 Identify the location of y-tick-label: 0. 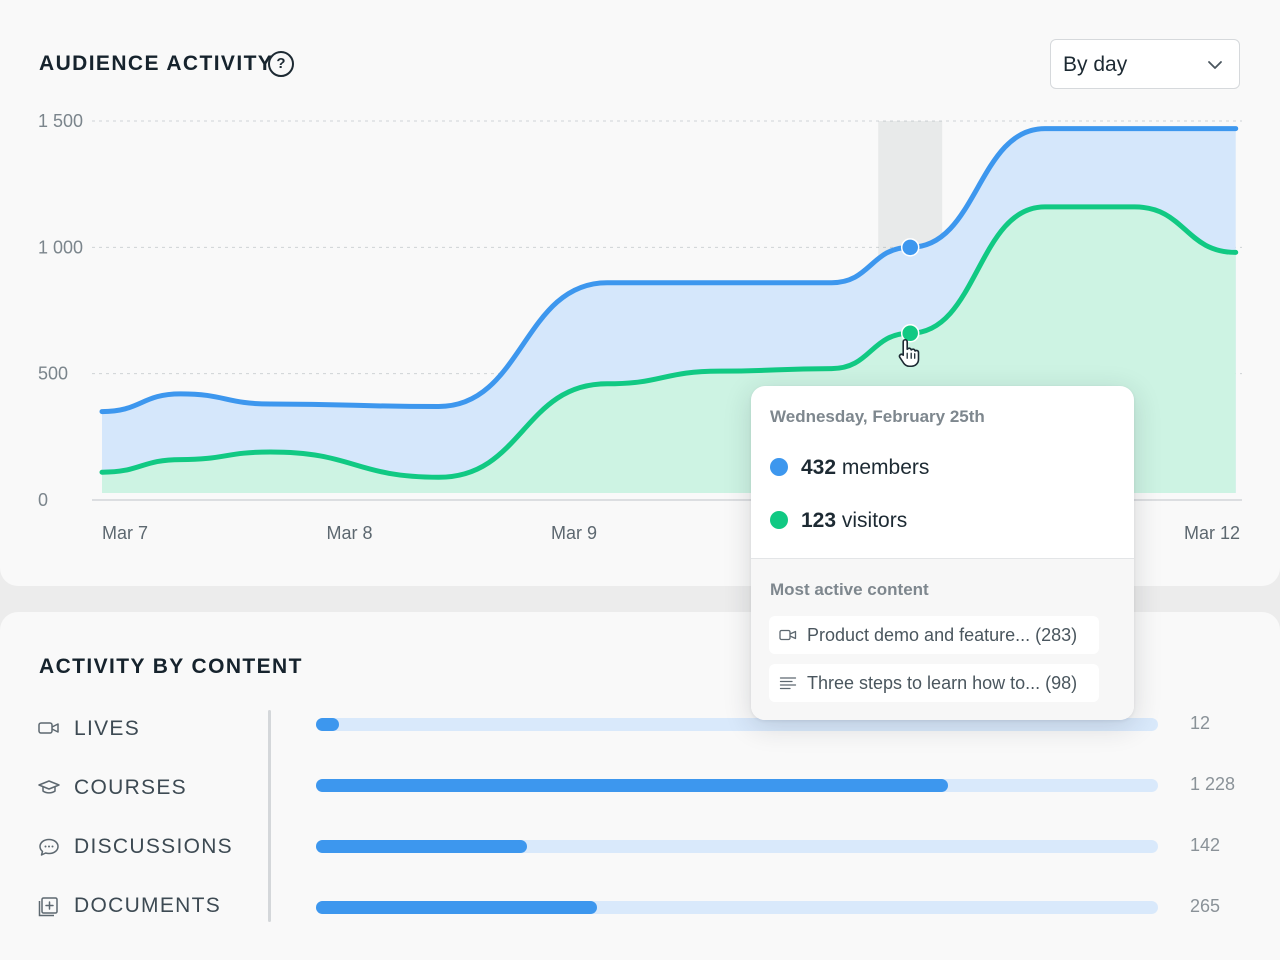
(43, 500).